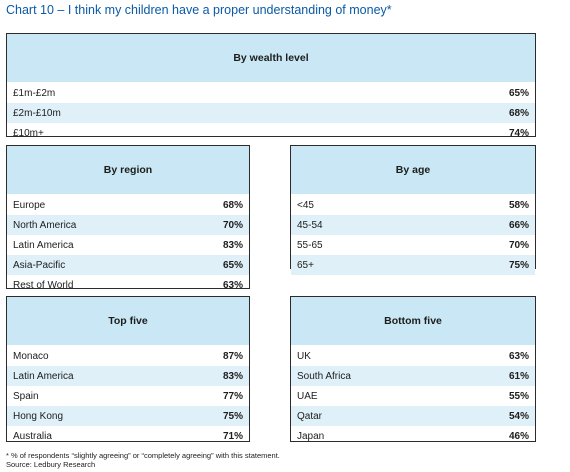  What do you see at coordinates (324, 376) in the screenshot?
I see `row-label: South Africa` at bounding box center [324, 376].